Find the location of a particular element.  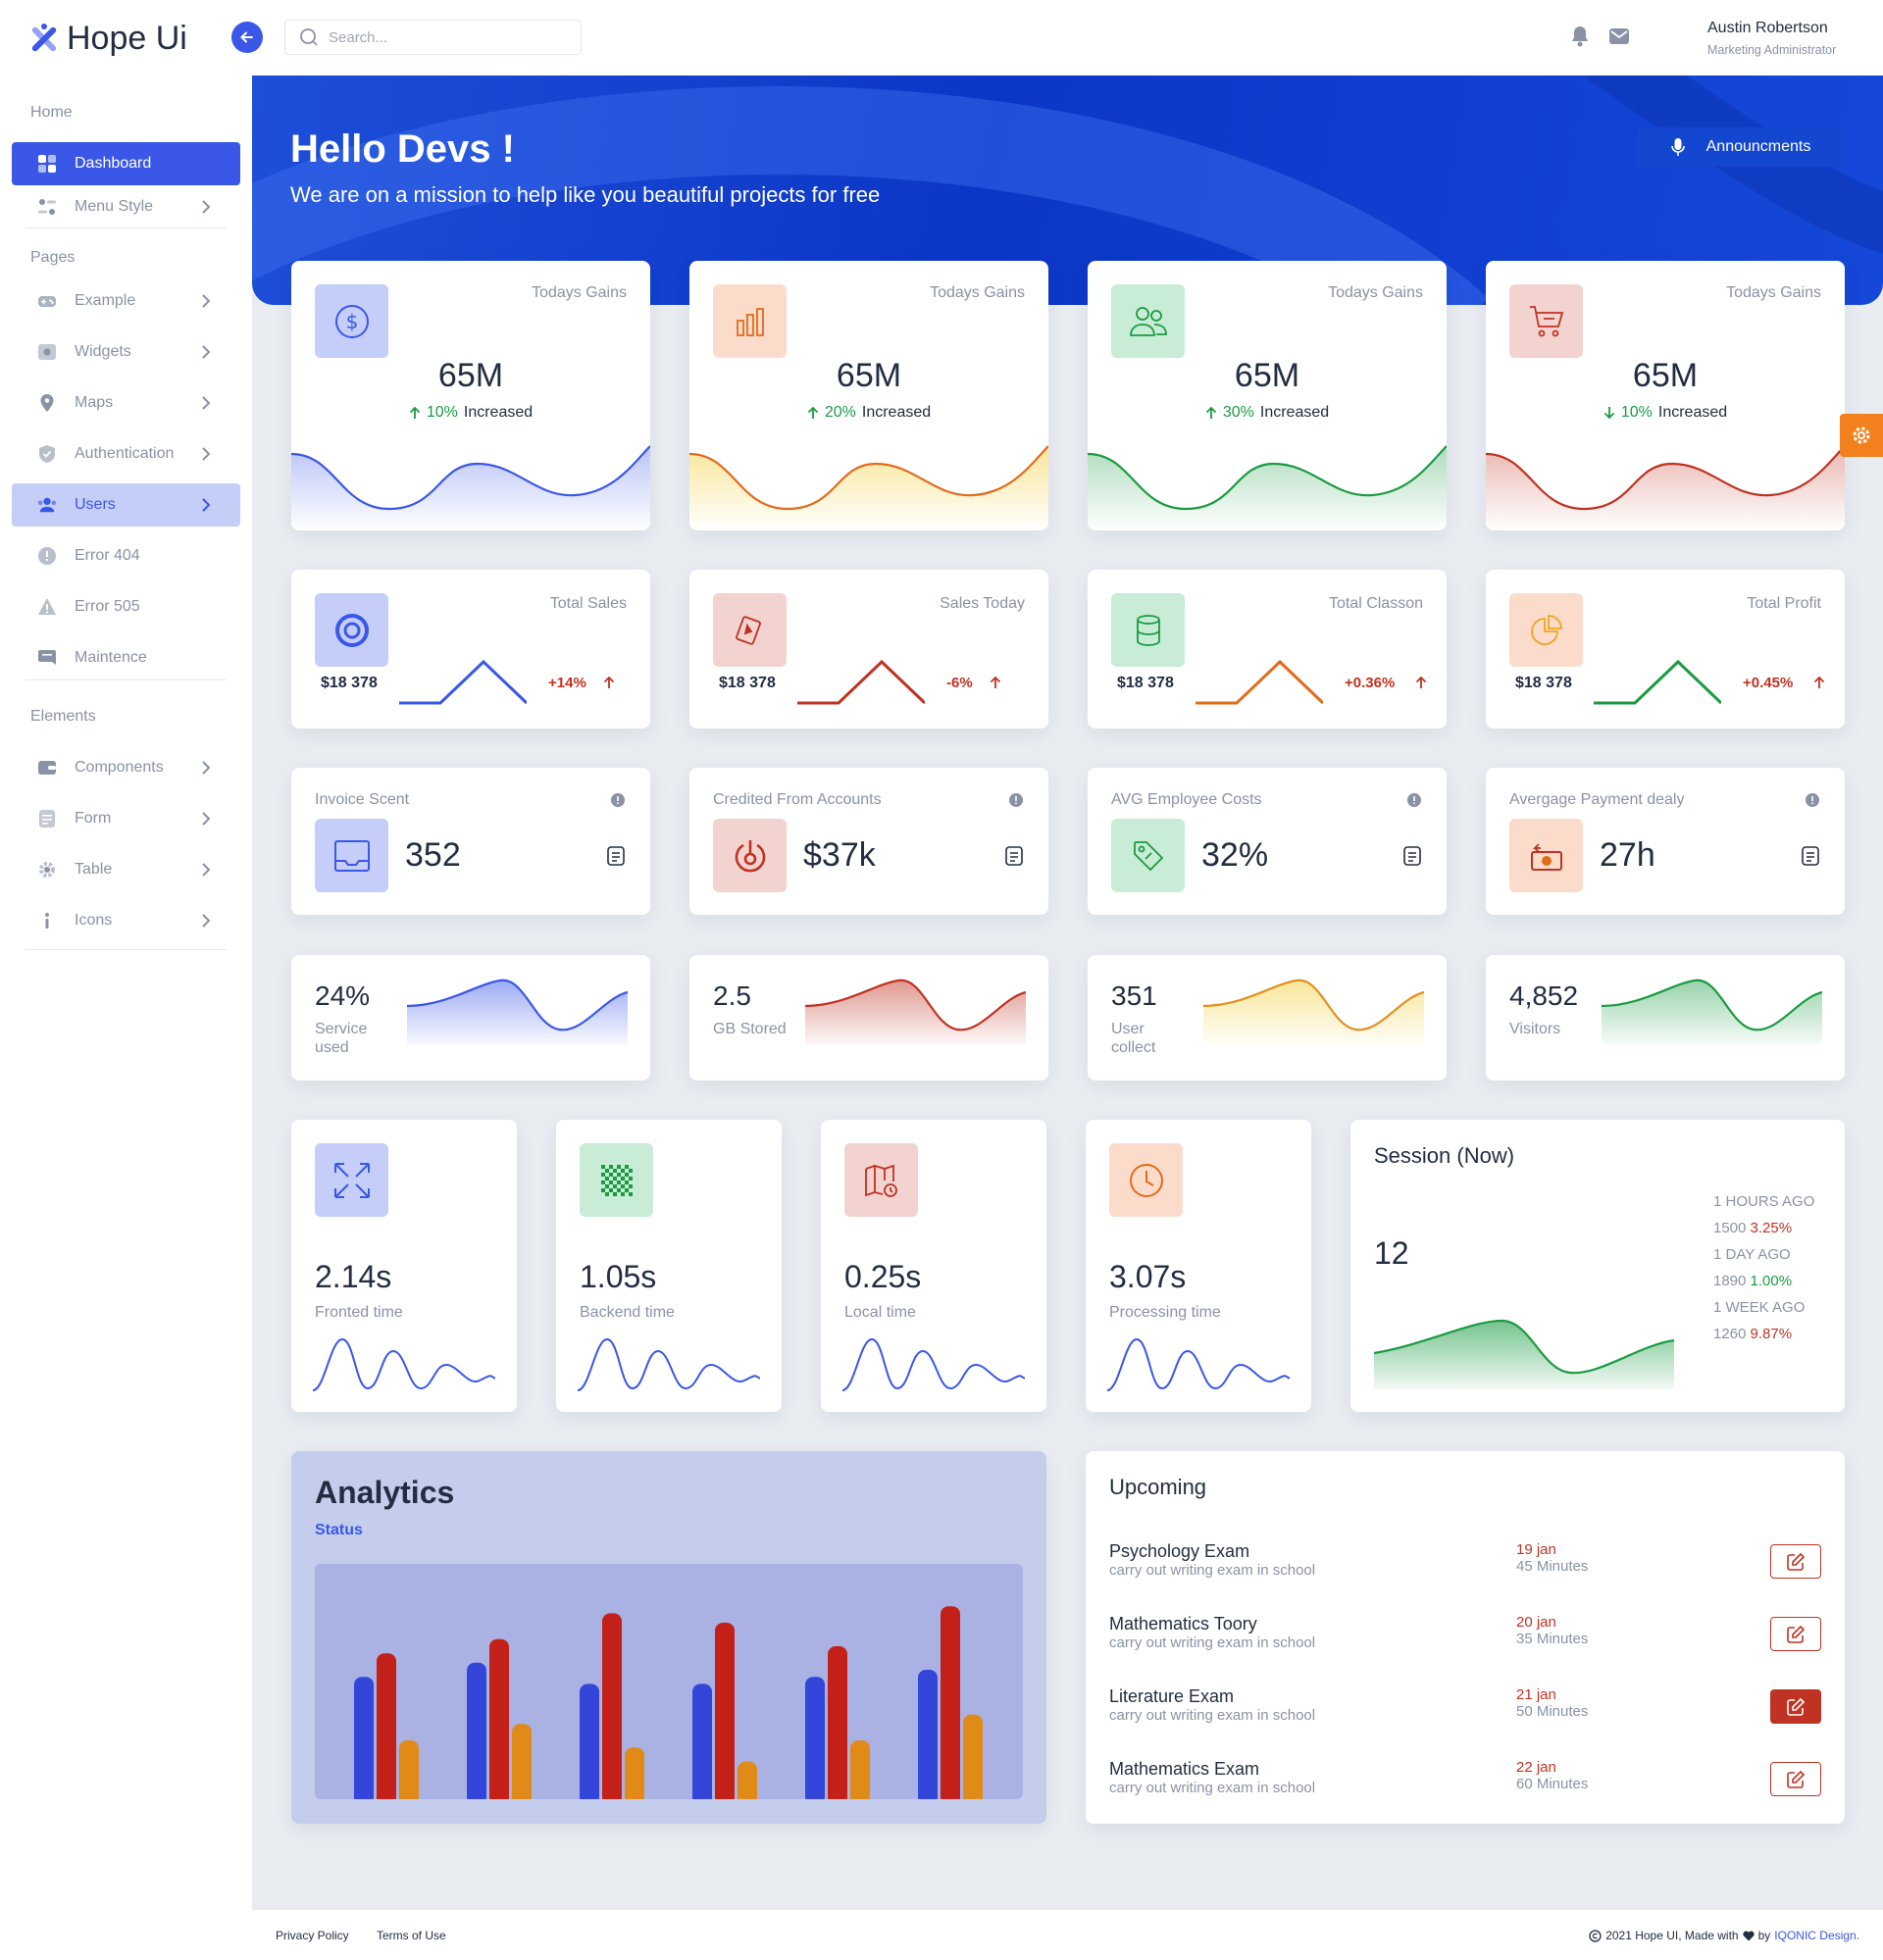

sales-card: Total Profit $18 378 +0.45% is located at coordinates (1665, 649).